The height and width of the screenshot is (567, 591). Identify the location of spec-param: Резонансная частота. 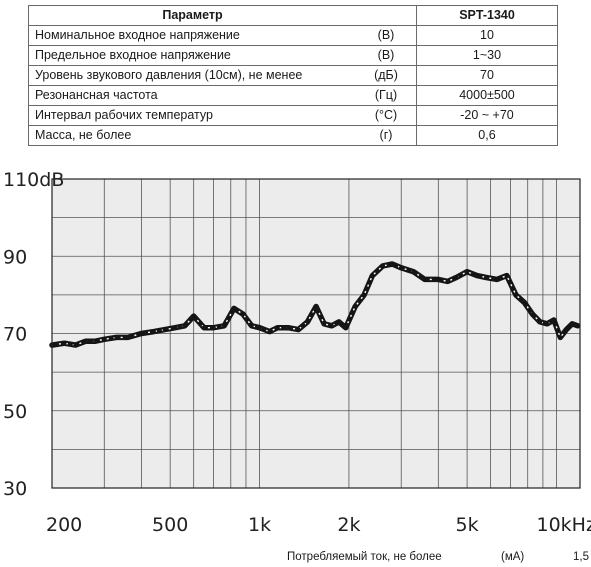
(192, 95).